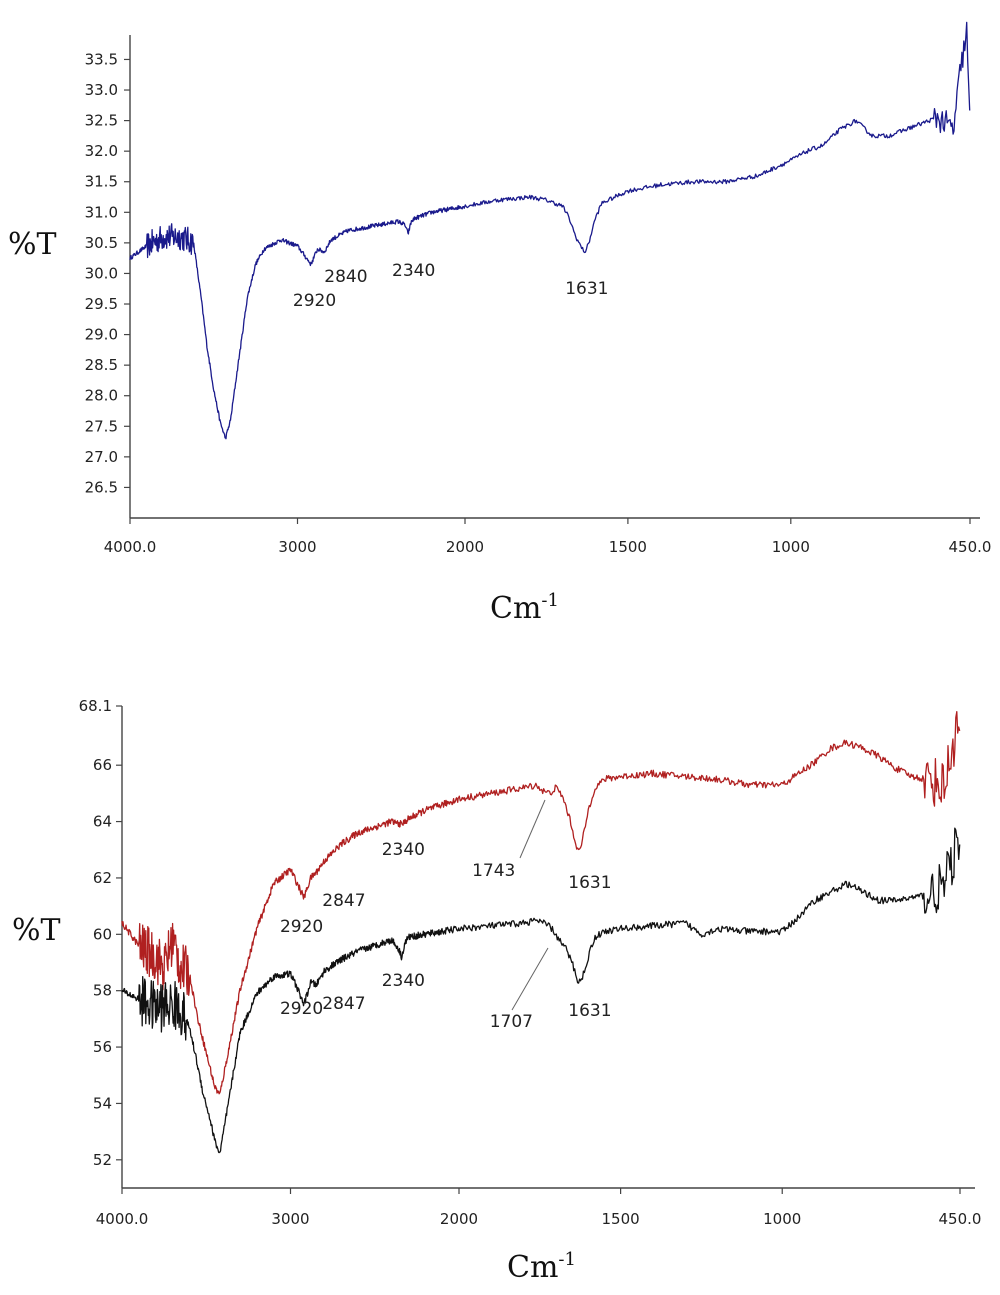 The width and height of the screenshot is (1000, 1295). What do you see at coordinates (101, 243) in the screenshot?
I see `y-tick-label: 30.5` at bounding box center [101, 243].